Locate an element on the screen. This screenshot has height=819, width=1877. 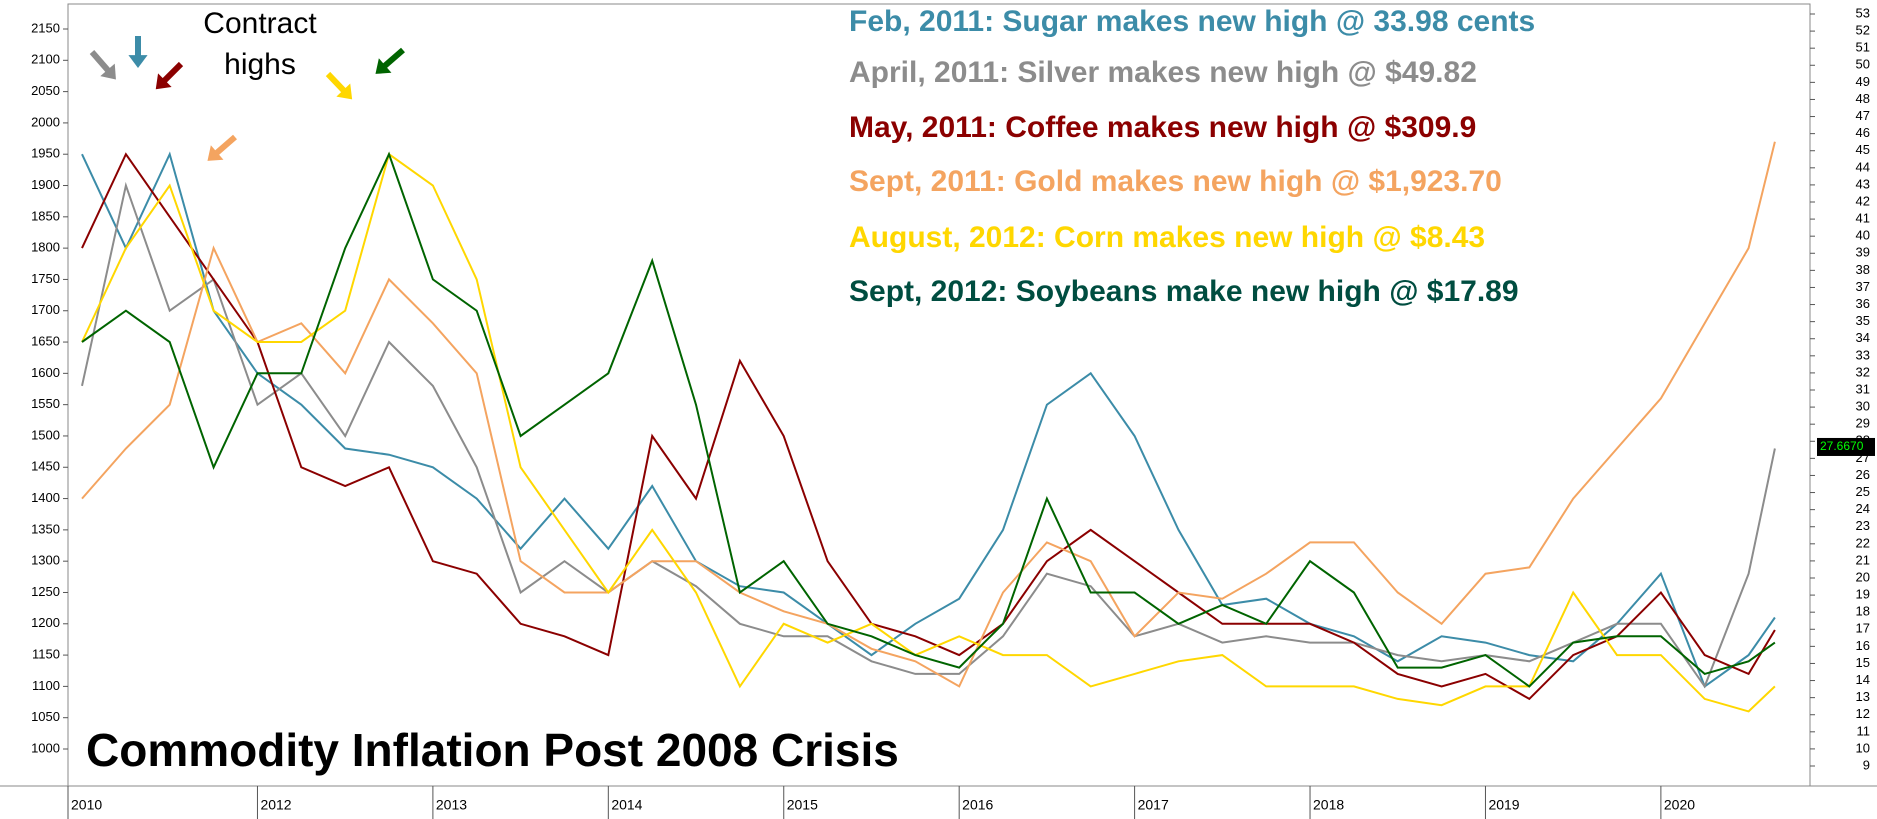
y2-tick-label: 26 is located at coordinates (1863, 474).